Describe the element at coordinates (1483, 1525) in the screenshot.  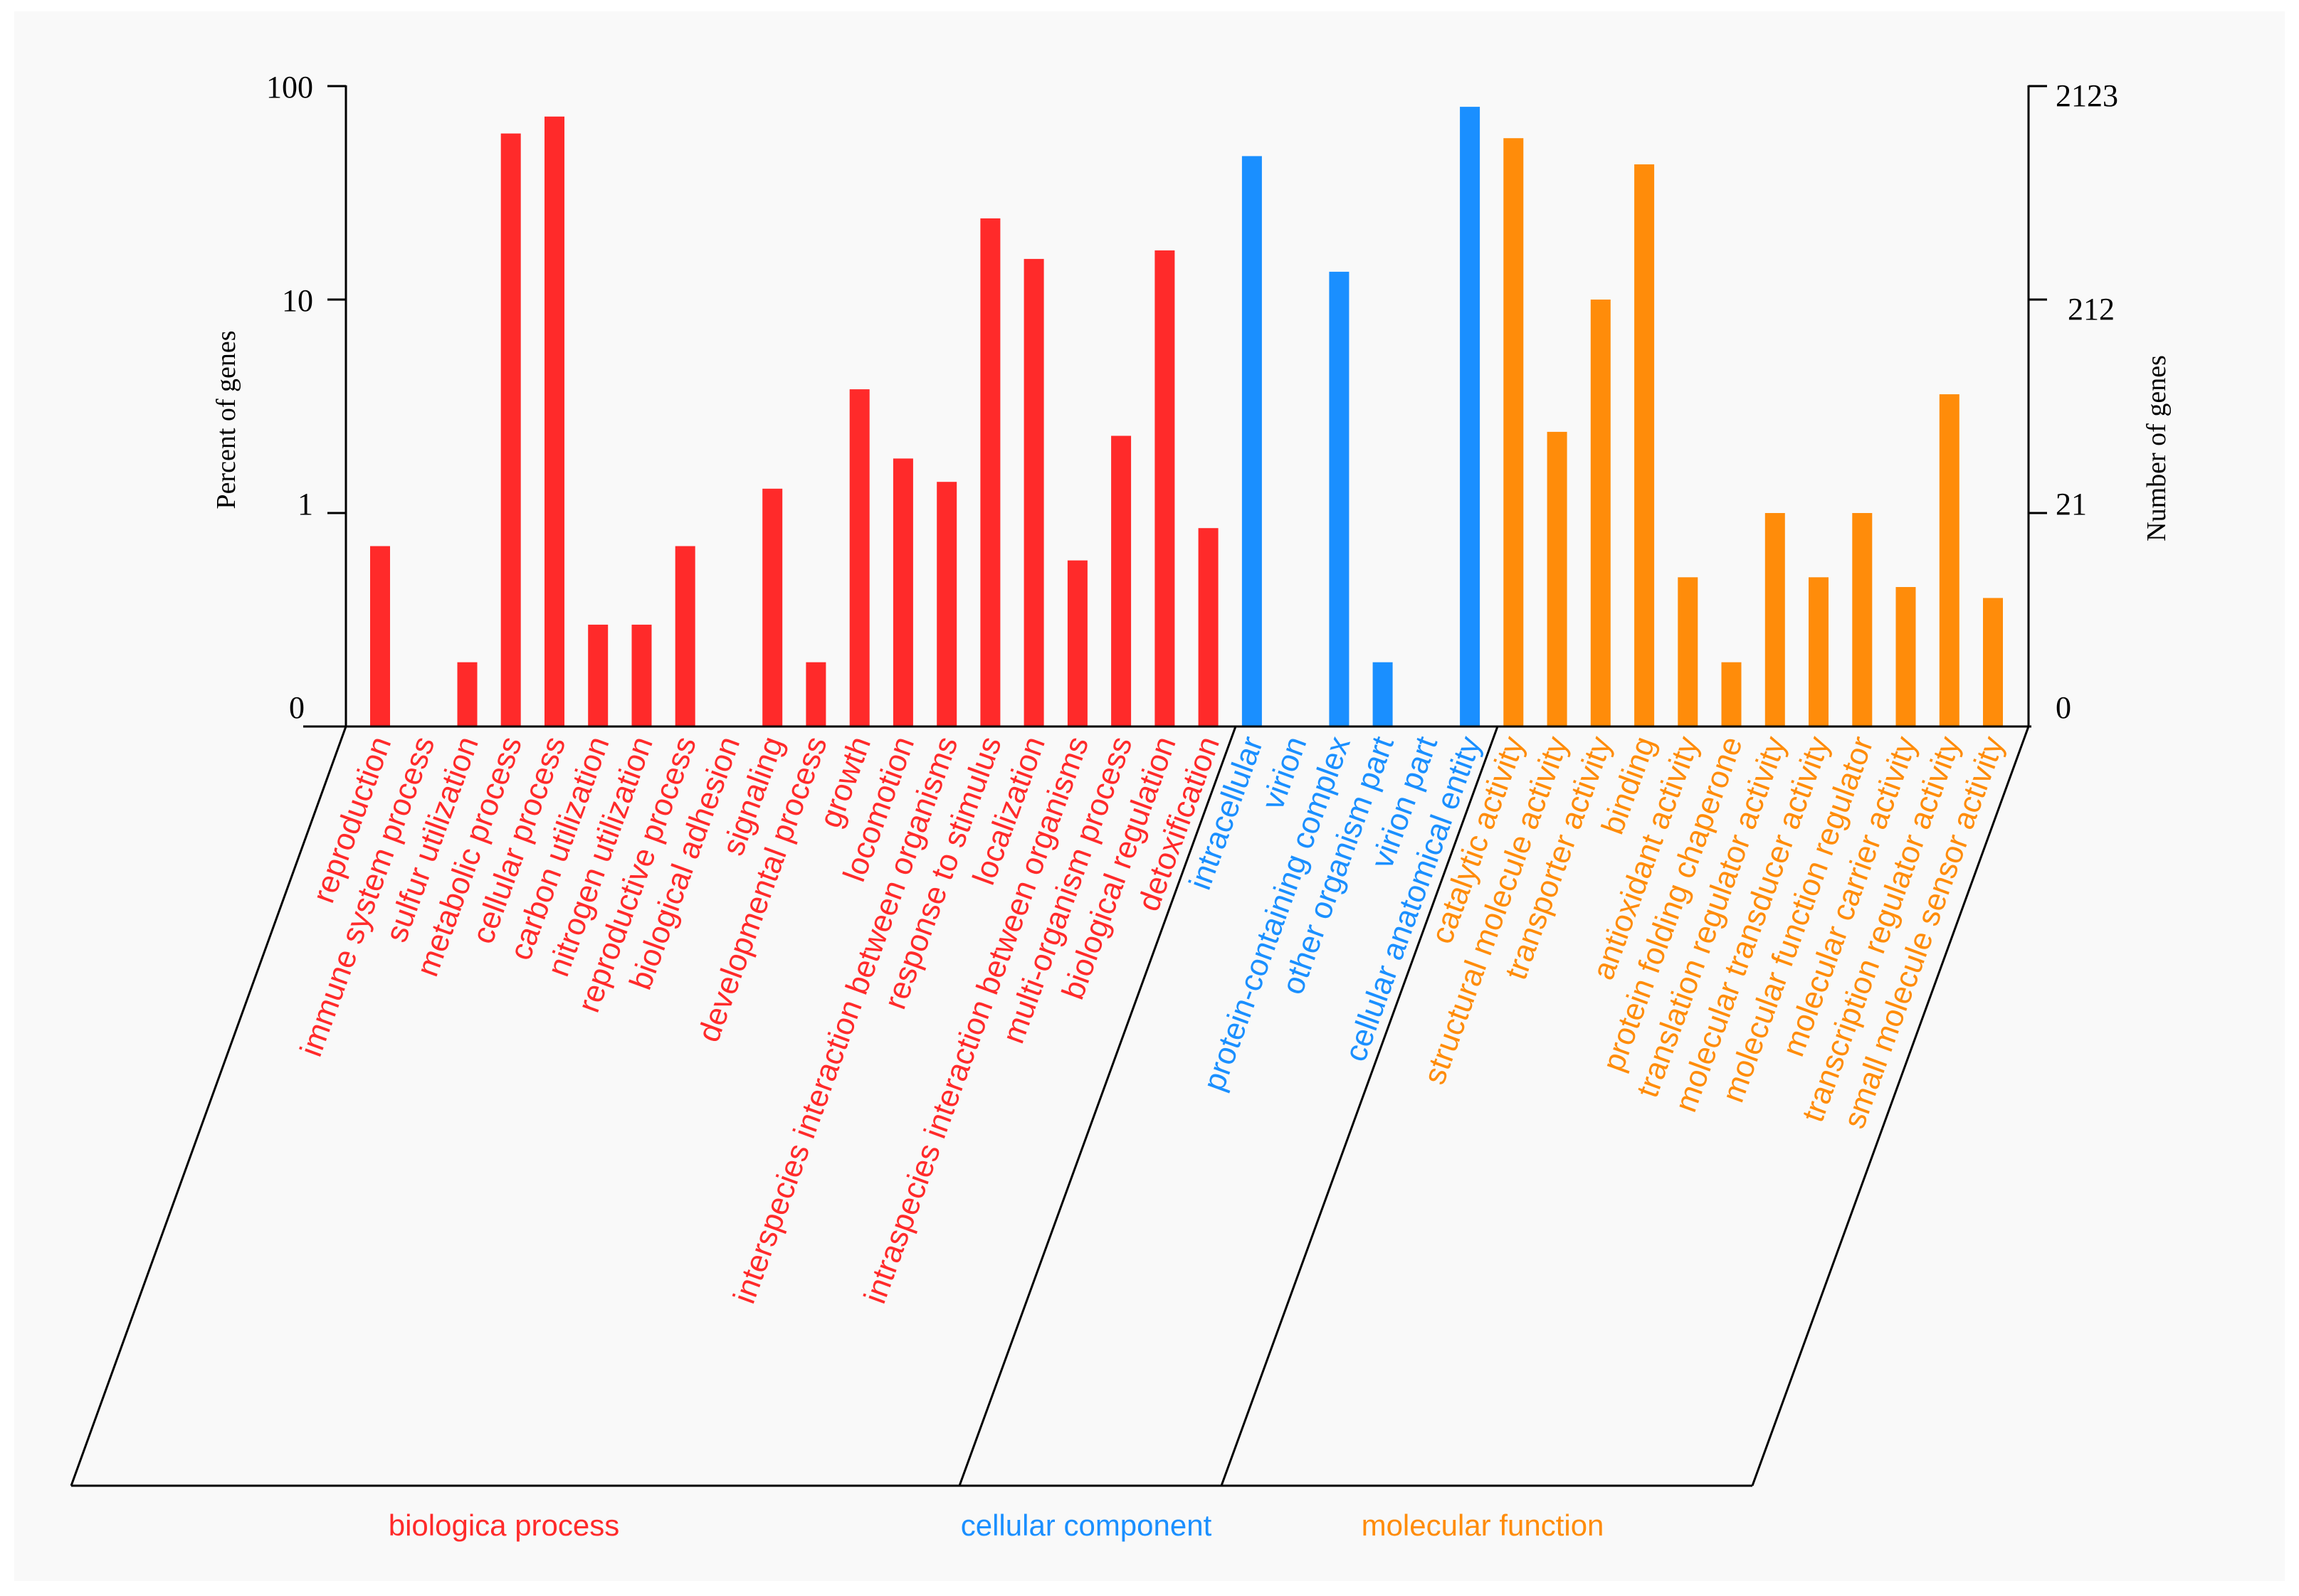
I see `group-label-3: molecular function` at that location.